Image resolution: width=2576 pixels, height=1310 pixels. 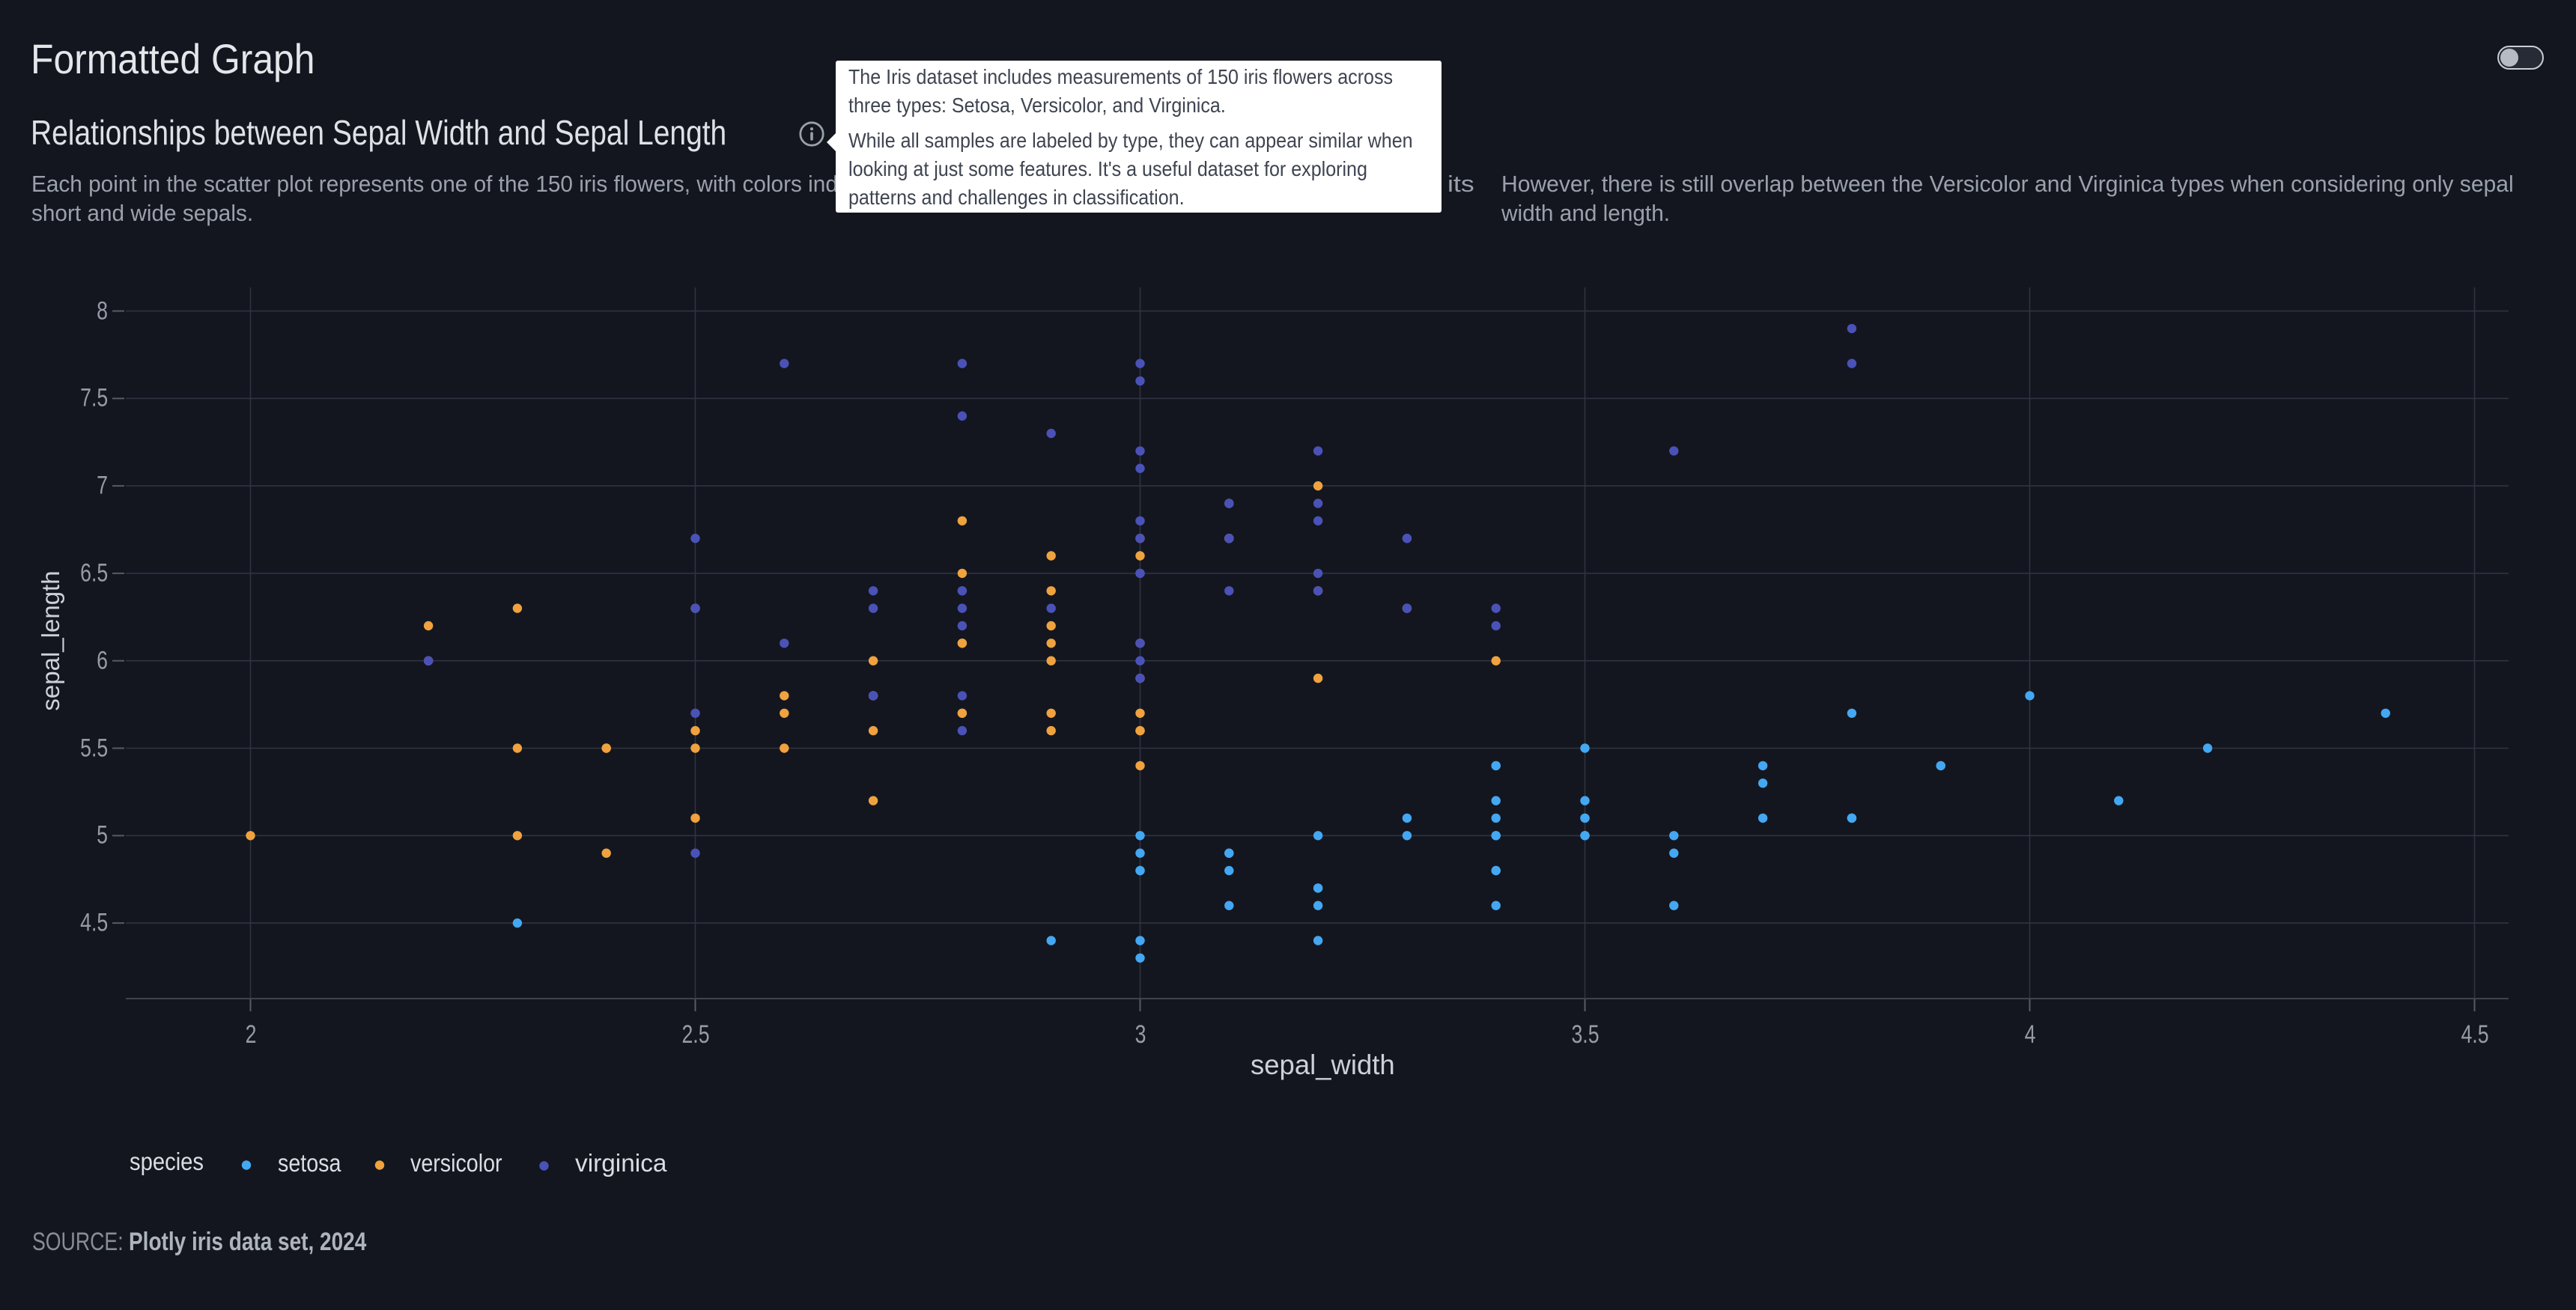 I want to click on svg-text: sepal_length, so click(x=50, y=640).